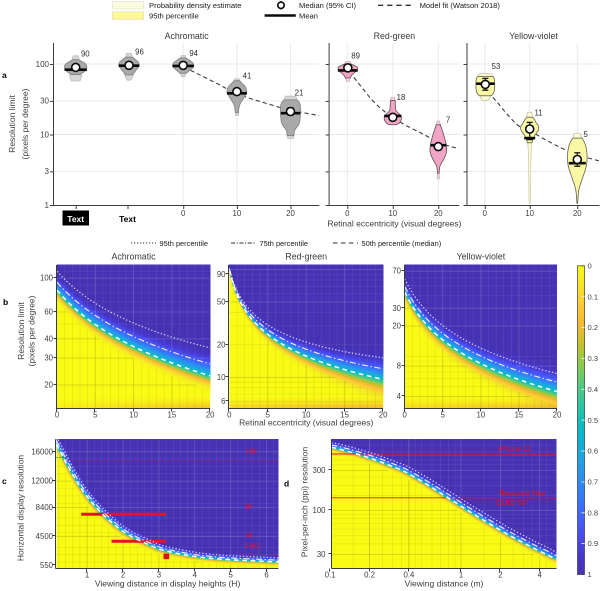 The height and width of the screenshot is (591, 600). Describe the element at coordinates (399, 366) in the screenshot. I see `svg-text: 8` at that location.